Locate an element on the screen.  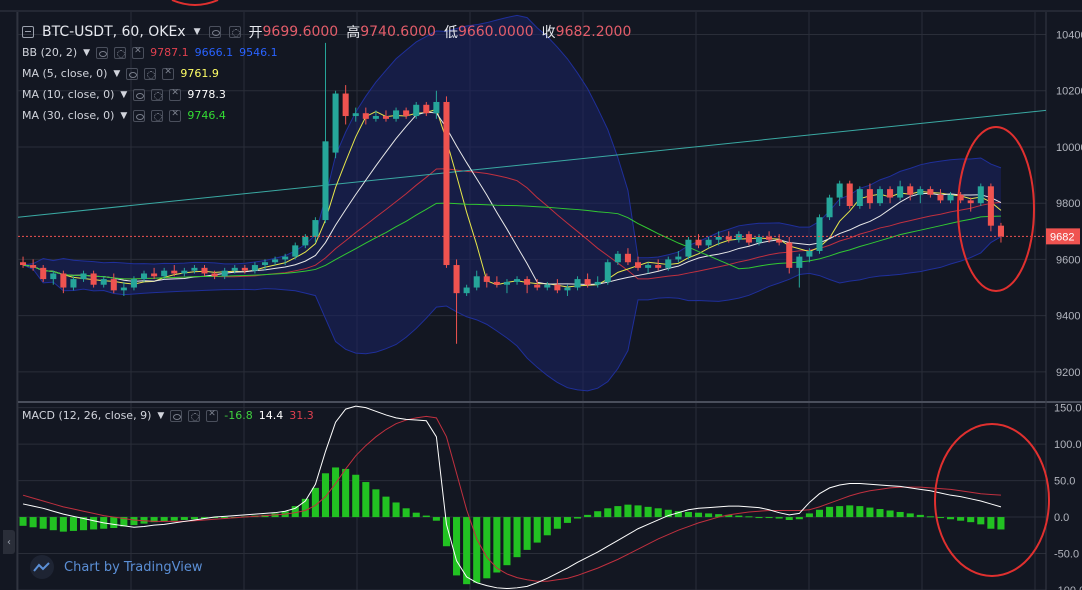
collapse-button is located at coordinates (28, 32).